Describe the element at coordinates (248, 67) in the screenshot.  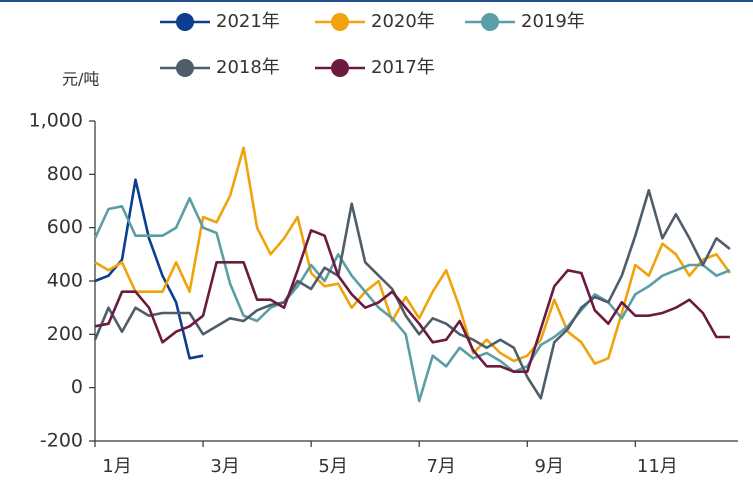
I see `legend-label: 2018年` at that location.